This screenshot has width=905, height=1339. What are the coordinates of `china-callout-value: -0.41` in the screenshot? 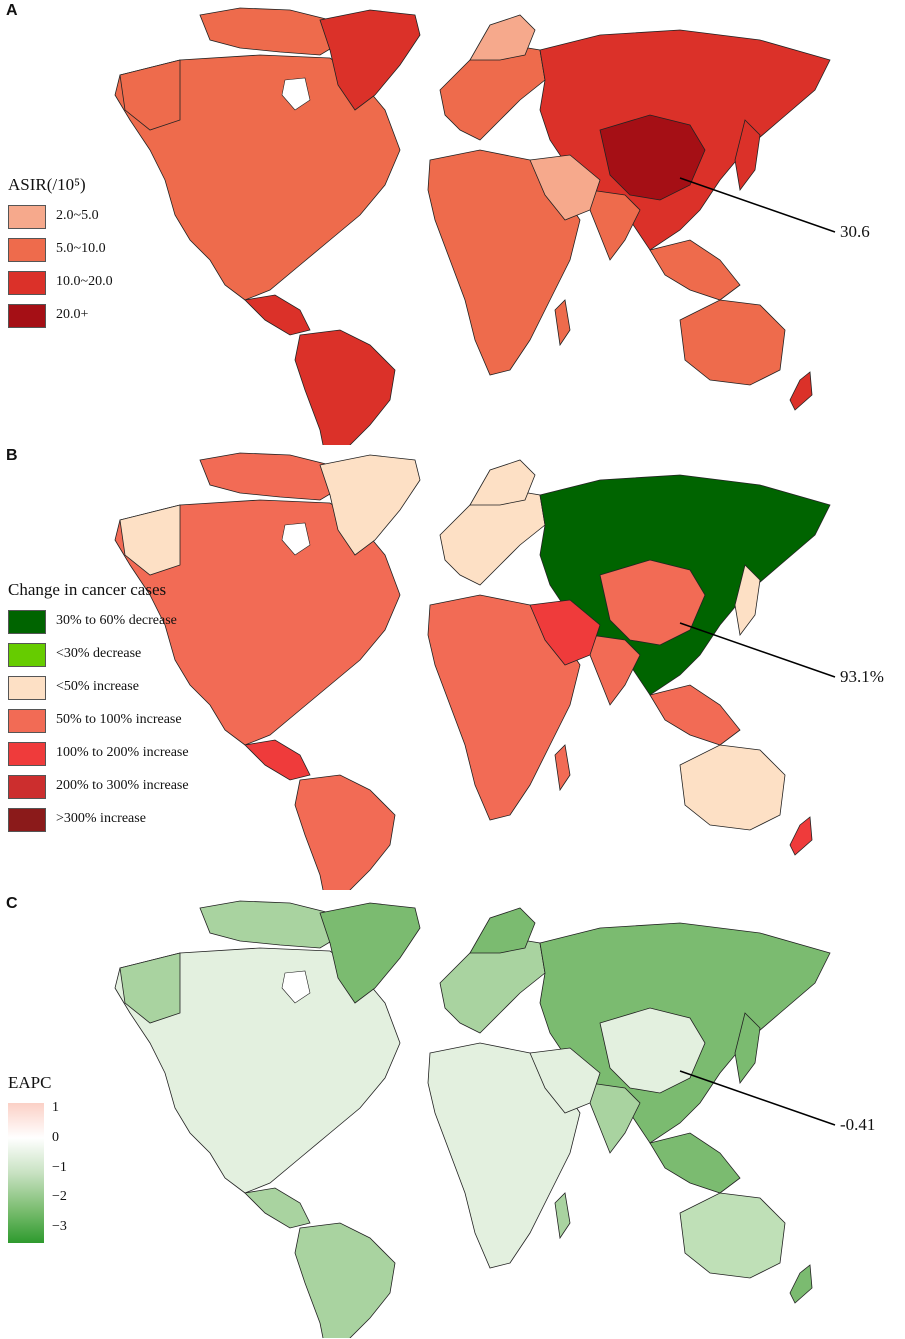 It's located at (858, 1124).